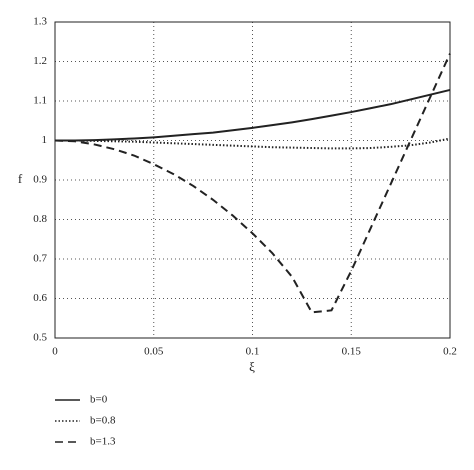  I want to click on x-tick-label: 0.15, so click(352, 352).